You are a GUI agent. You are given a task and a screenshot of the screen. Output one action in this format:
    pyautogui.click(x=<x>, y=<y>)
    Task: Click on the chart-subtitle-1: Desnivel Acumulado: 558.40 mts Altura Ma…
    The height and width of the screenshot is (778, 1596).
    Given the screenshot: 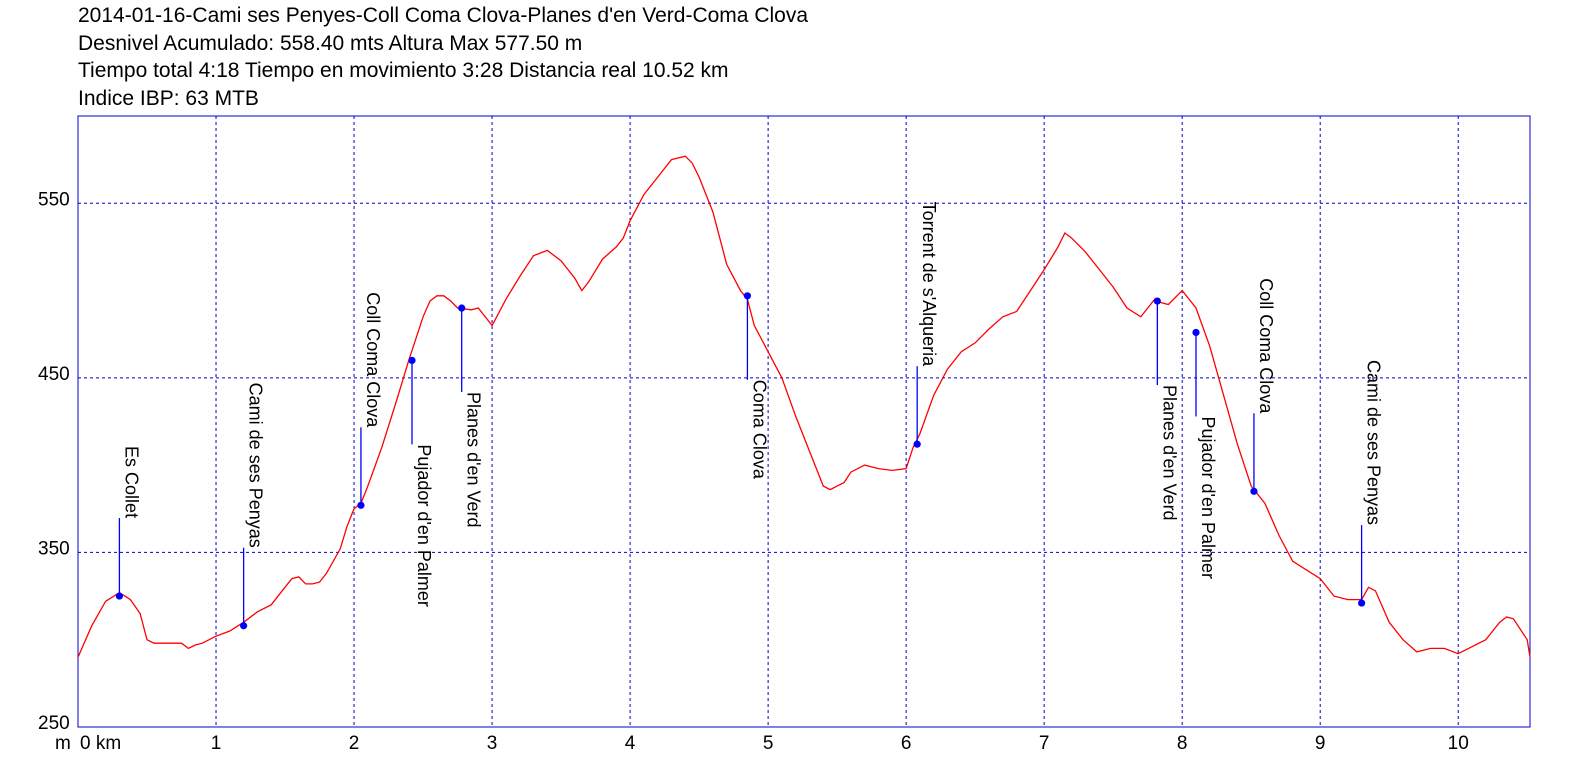 What is the action you would take?
    pyautogui.click(x=330, y=43)
    